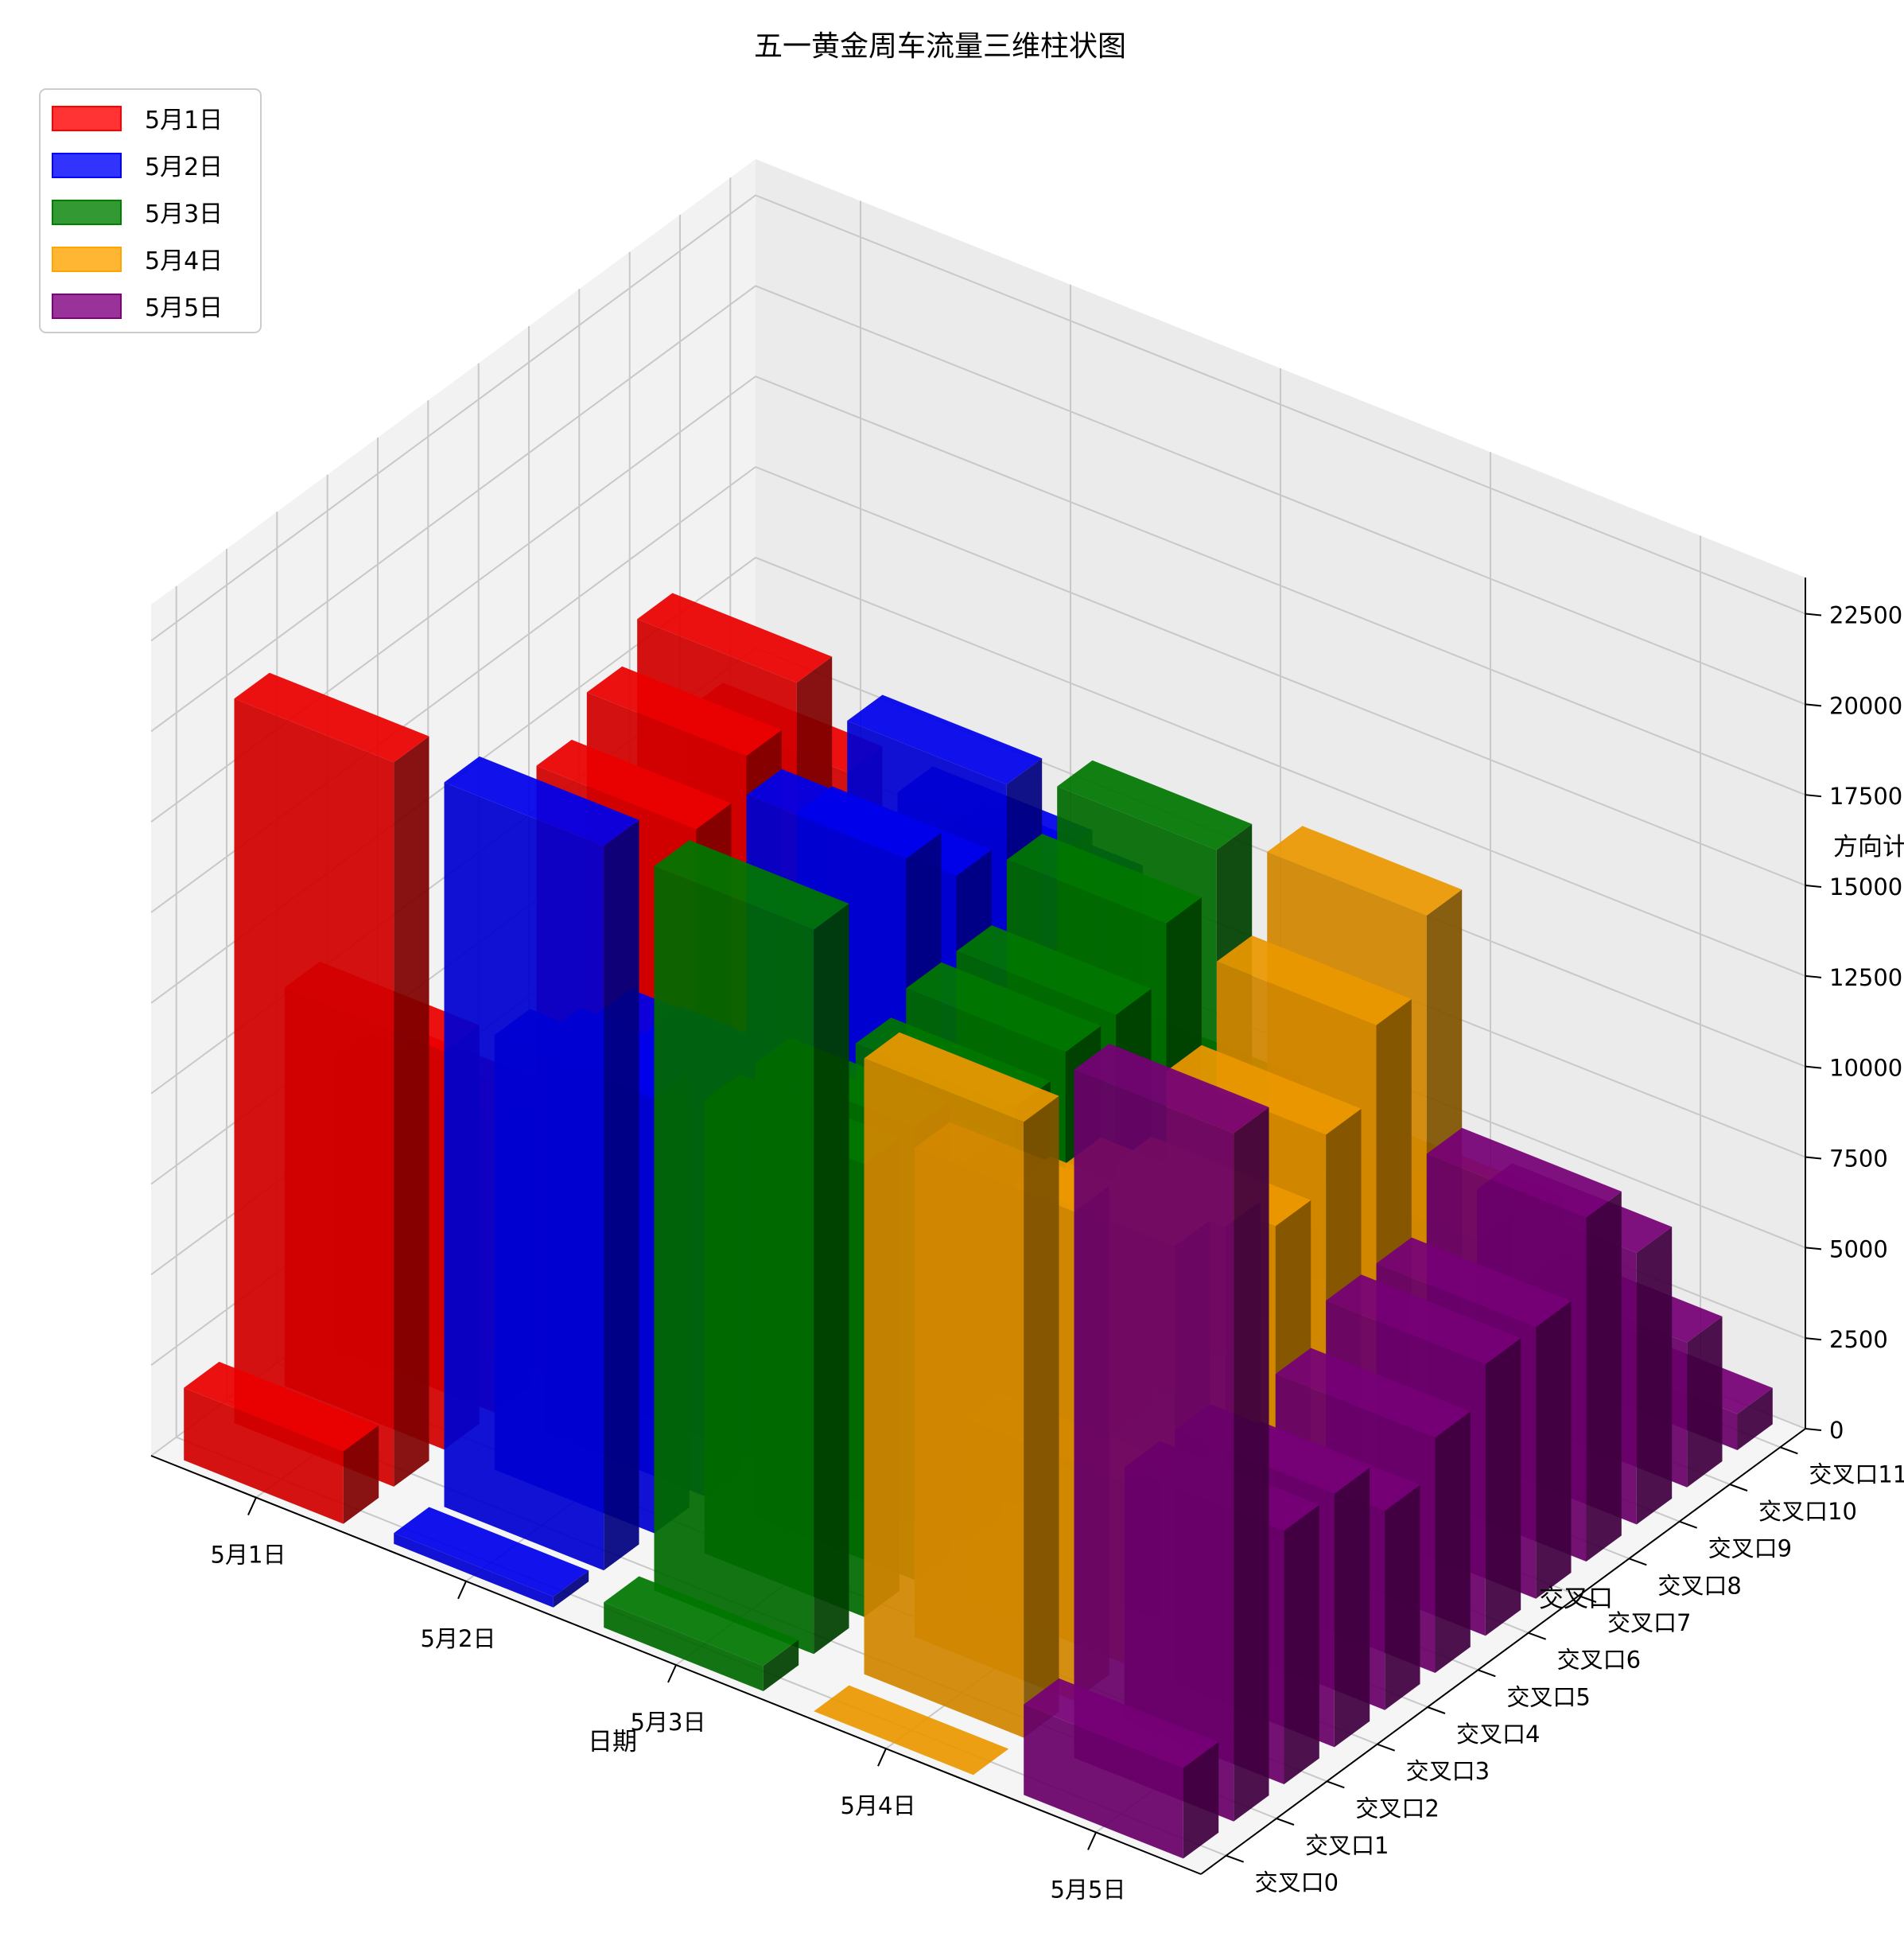 This screenshot has width=1904, height=1937. Describe the element at coordinates (1856, 1475) in the screenshot. I see `y-tick-label: 交叉口11` at that location.